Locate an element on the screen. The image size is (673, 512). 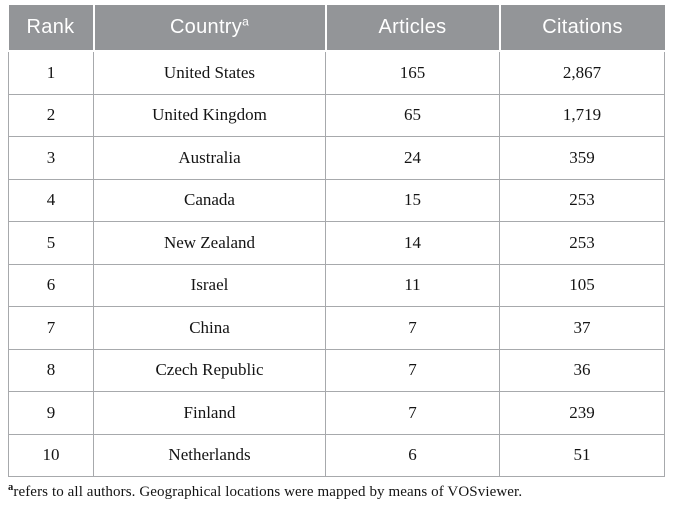
cell-rank: 2 is located at coordinates (51, 115).